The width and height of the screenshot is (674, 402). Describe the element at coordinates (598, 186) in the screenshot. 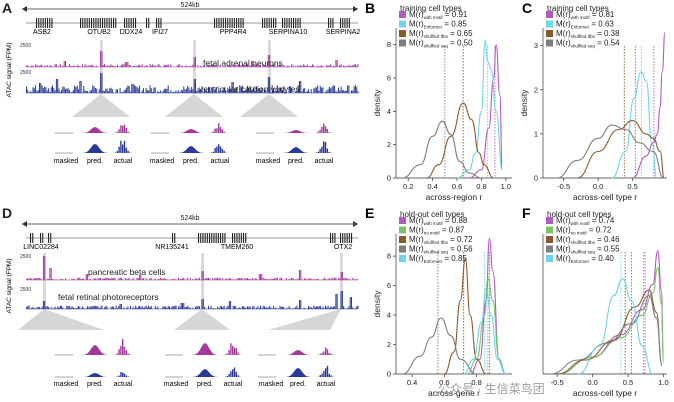

I see `x-tick-label: 0.0` at that location.